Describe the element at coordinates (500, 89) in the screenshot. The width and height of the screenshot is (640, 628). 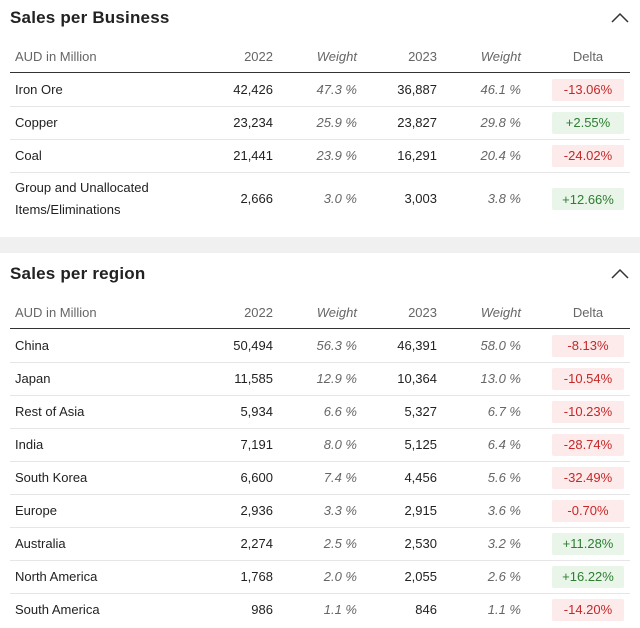
I see `value-cell: 46.1 %` at that location.